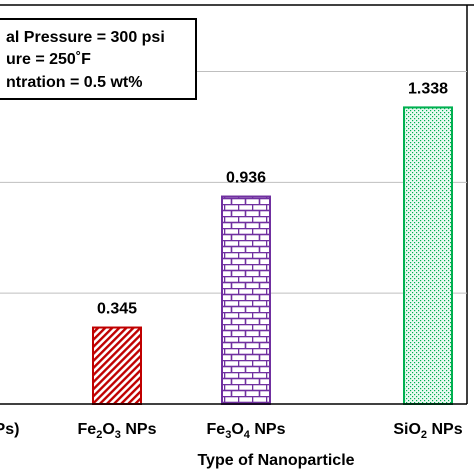 This screenshot has height=474, width=474. What do you see at coordinates (48, 59) in the screenshot?
I see `conditions-line-2: ure = 250˚F` at bounding box center [48, 59].